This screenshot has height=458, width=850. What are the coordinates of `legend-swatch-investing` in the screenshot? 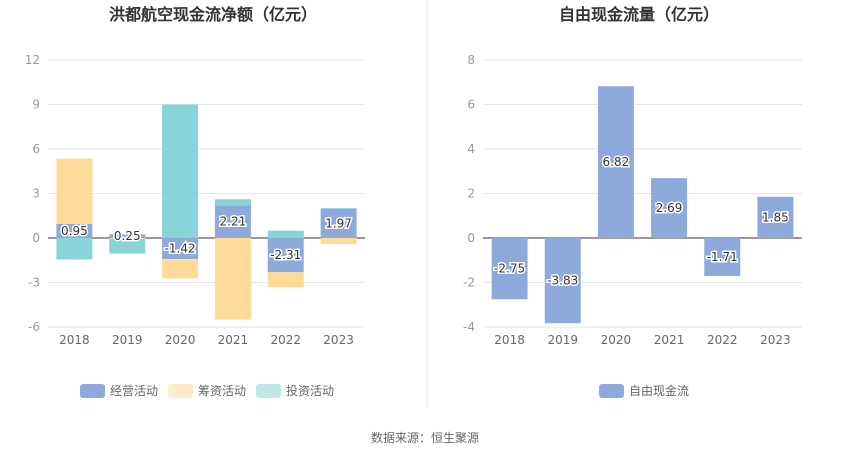 It's located at (268, 391).